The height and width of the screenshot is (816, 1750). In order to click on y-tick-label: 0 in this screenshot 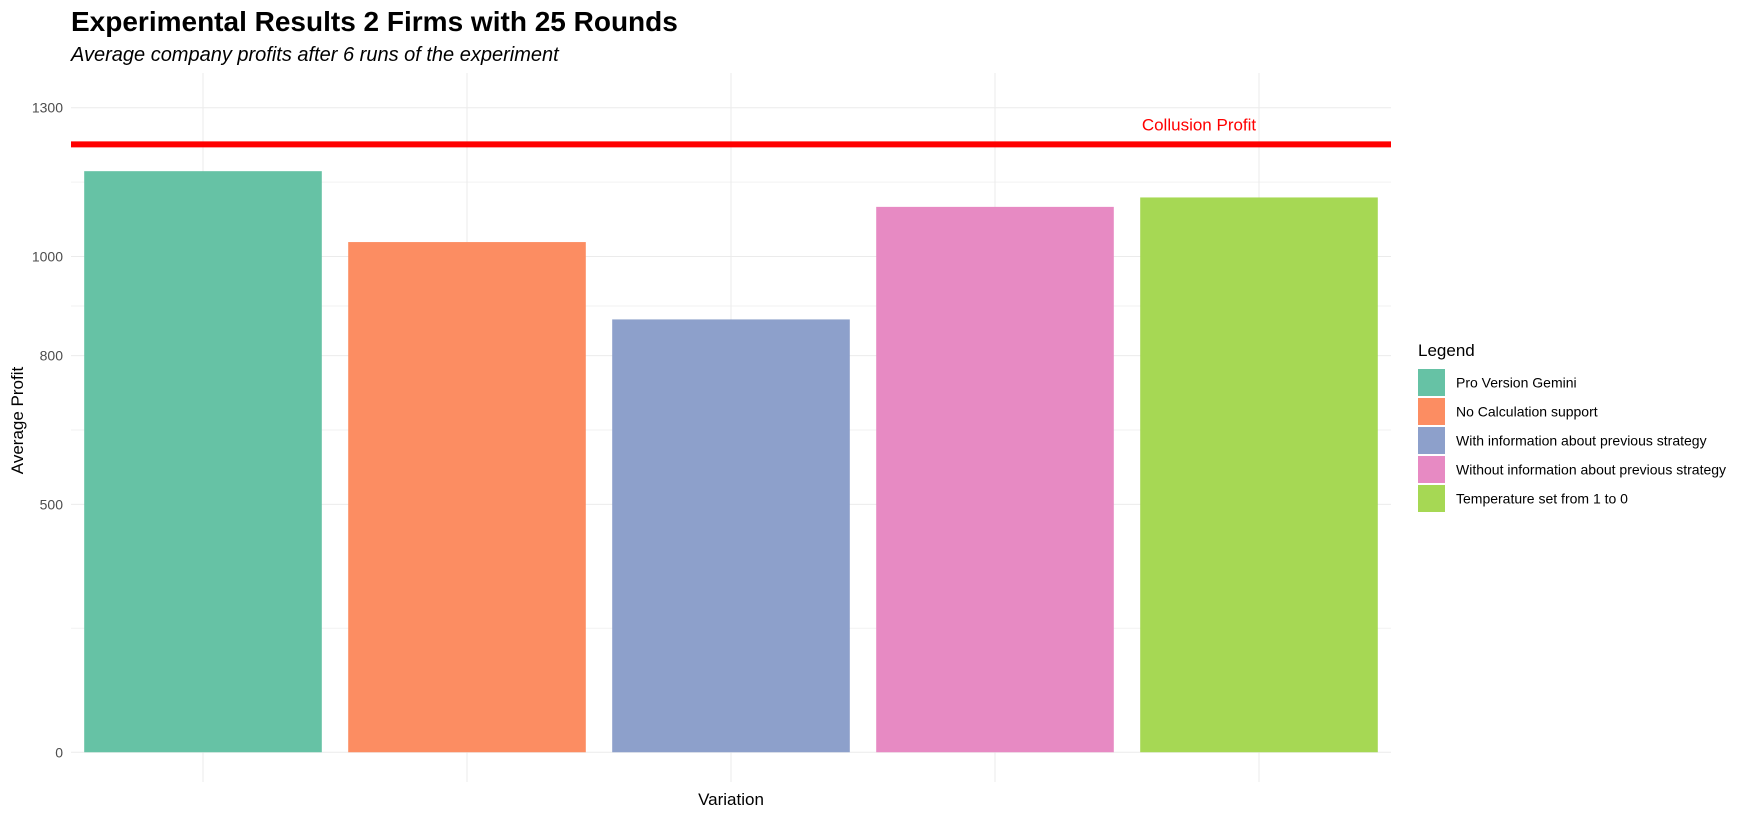, I will do `click(59, 752)`.